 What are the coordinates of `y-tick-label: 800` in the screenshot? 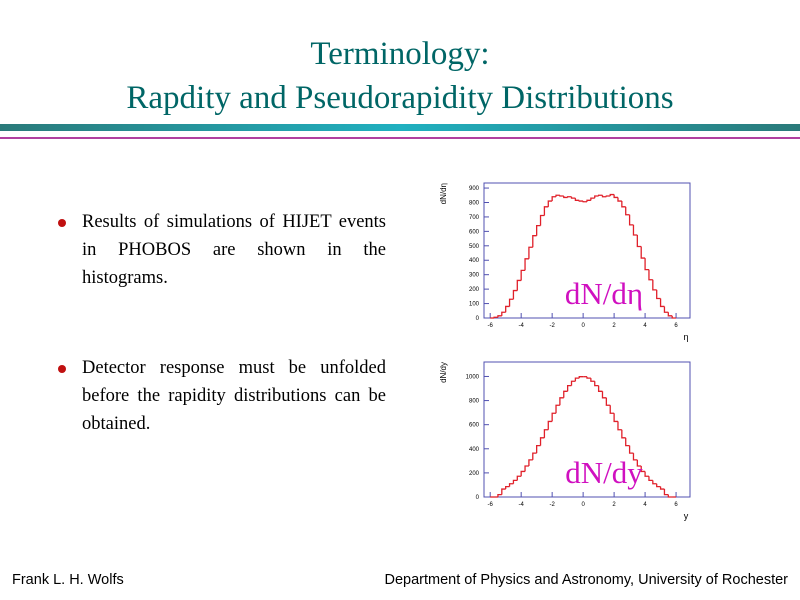 It's located at (474, 203).